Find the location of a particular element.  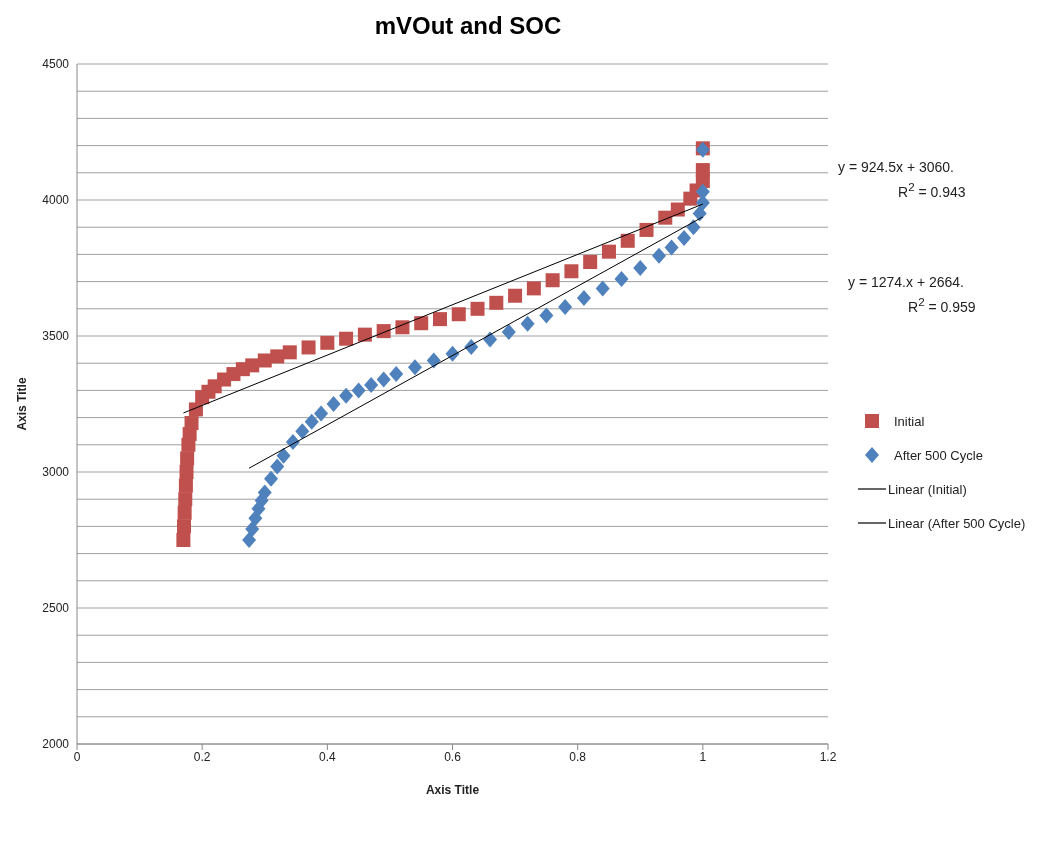

x-axis-title: Axis Title is located at coordinates (452, 790).